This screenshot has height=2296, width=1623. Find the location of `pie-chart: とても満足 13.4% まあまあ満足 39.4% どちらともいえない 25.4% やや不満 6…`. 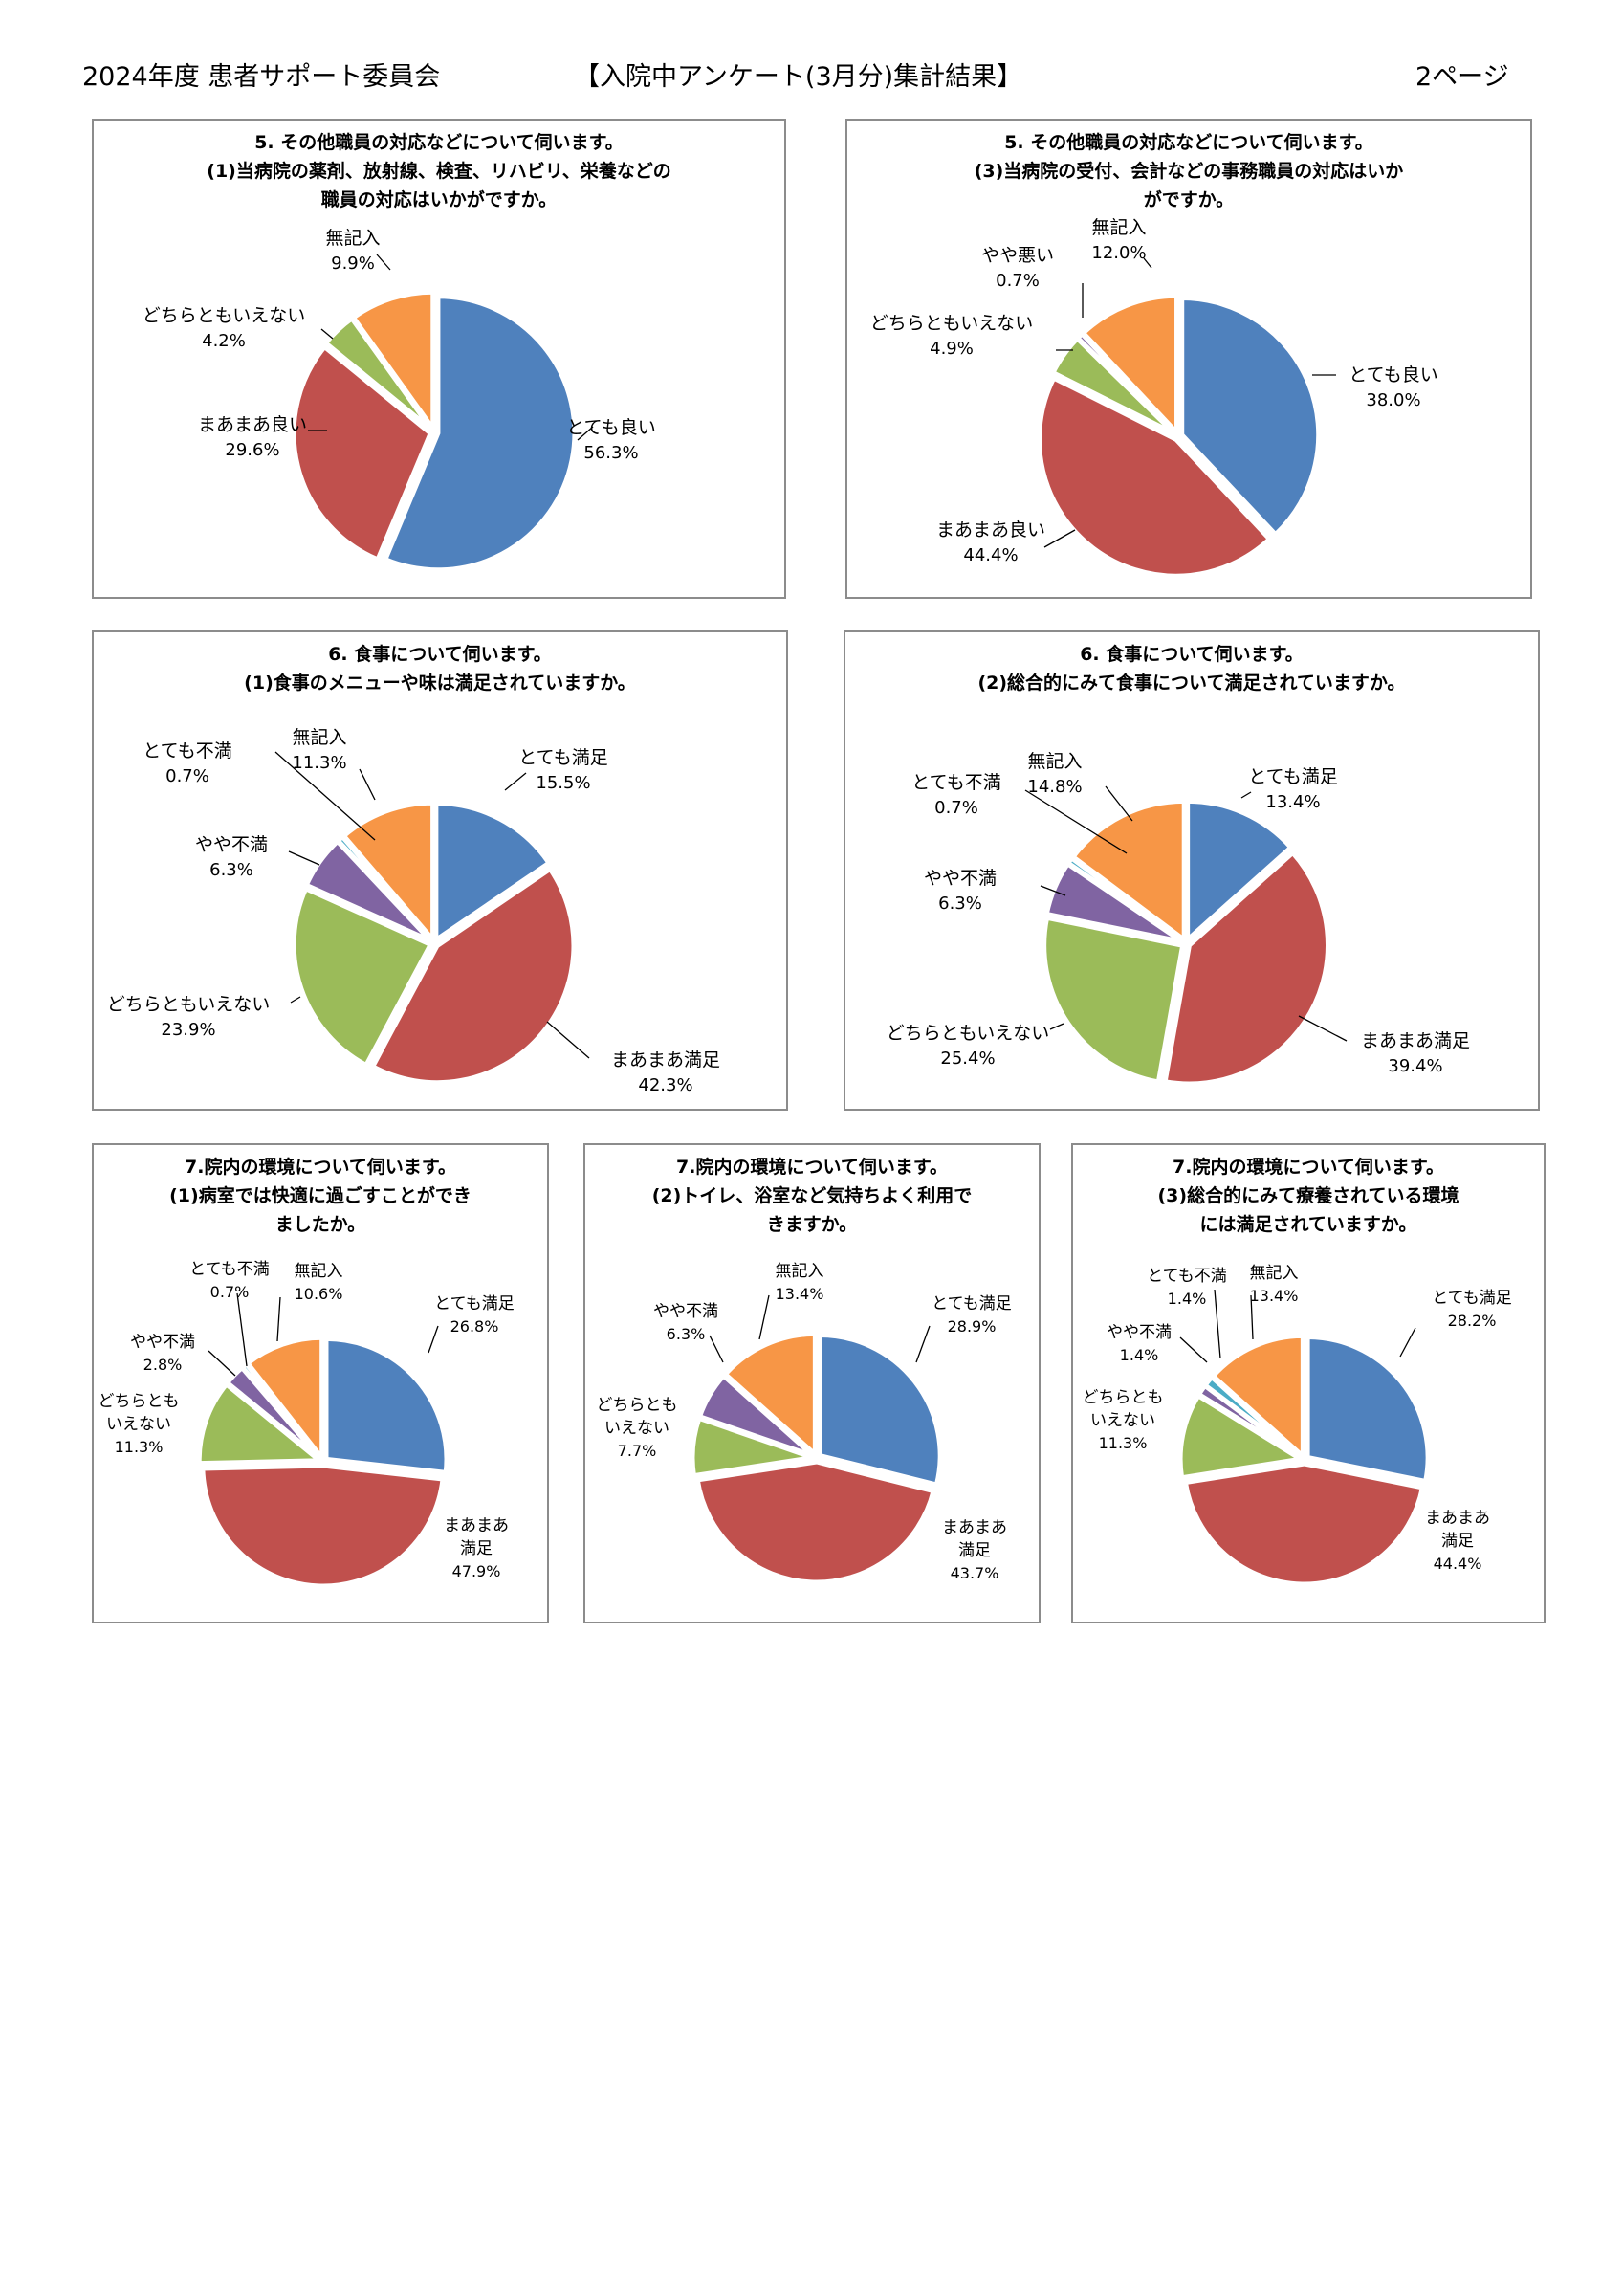

pie-chart: とても満足 13.4% まあまあ満足 39.4% どちらともいえない 25.4% やや不満 6… is located at coordinates (1178, 919).